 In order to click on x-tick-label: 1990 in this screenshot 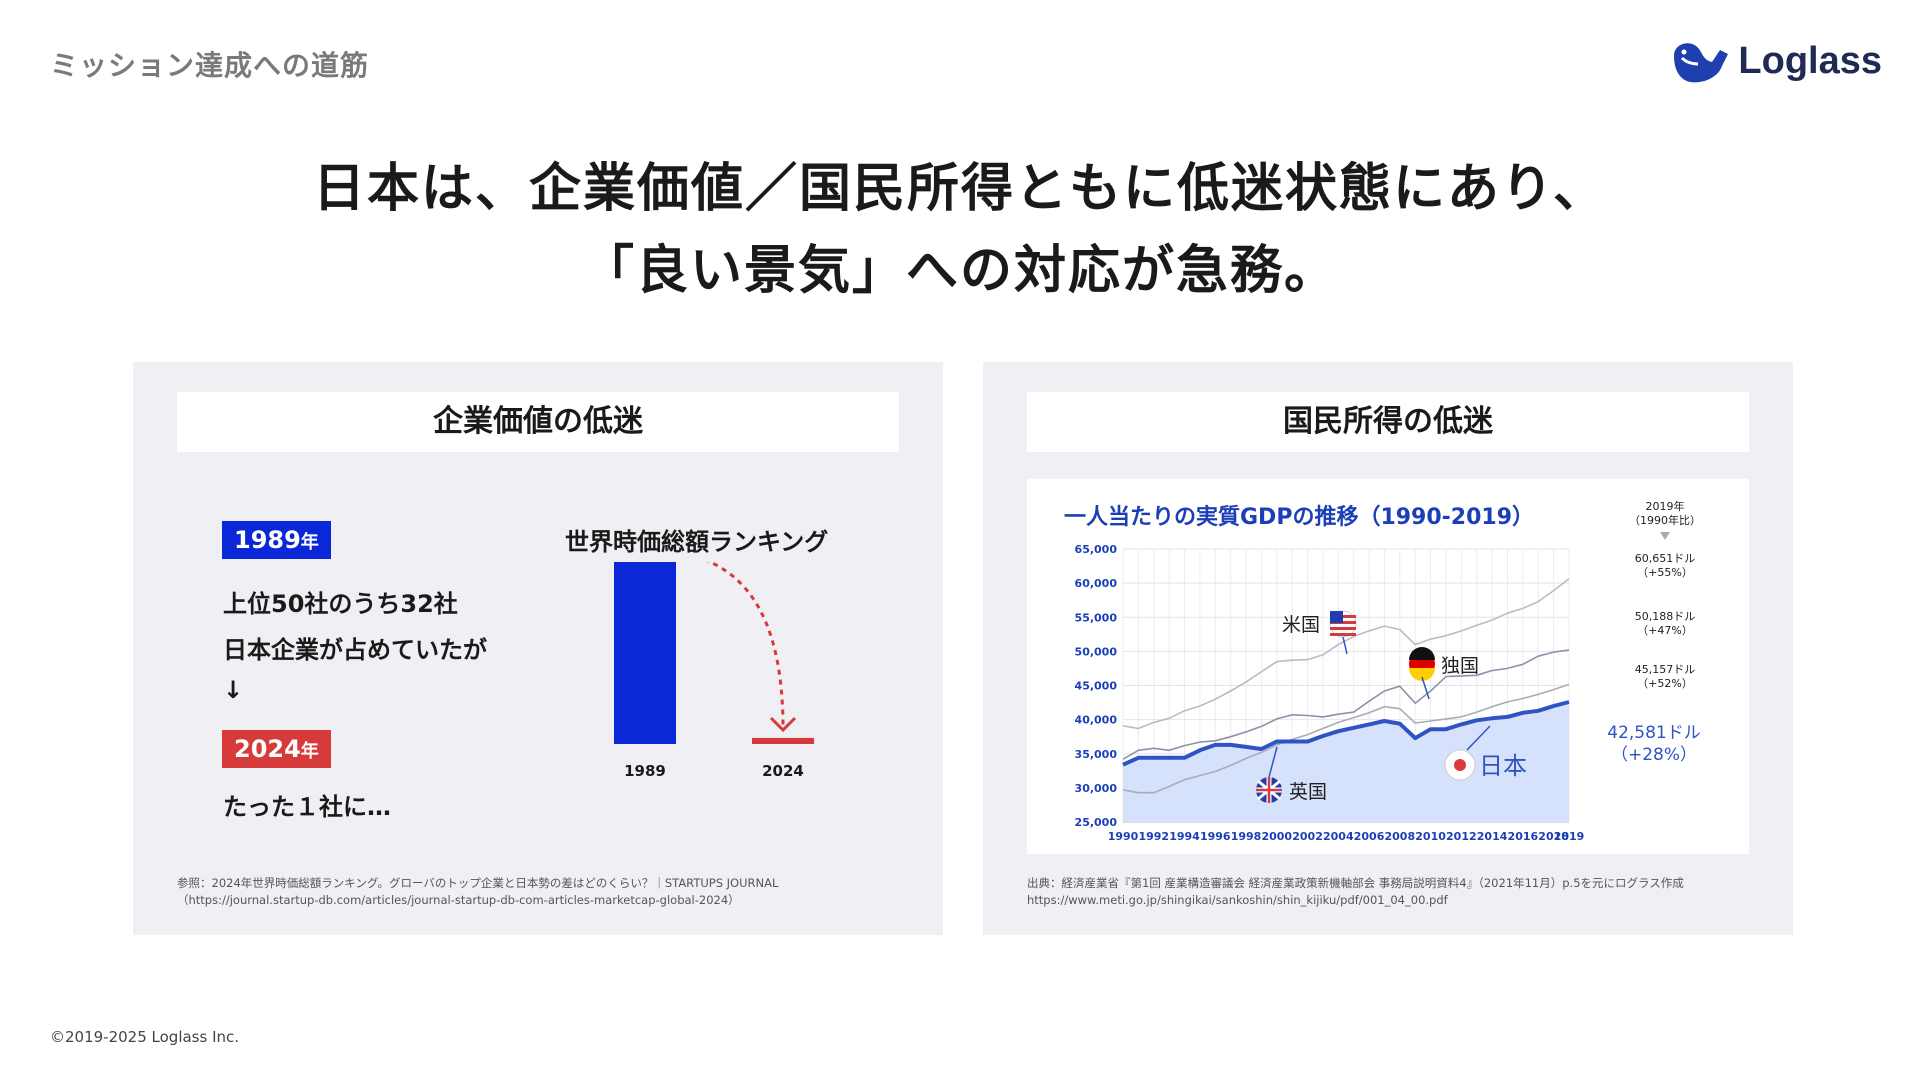, I will do `click(1123, 836)`.